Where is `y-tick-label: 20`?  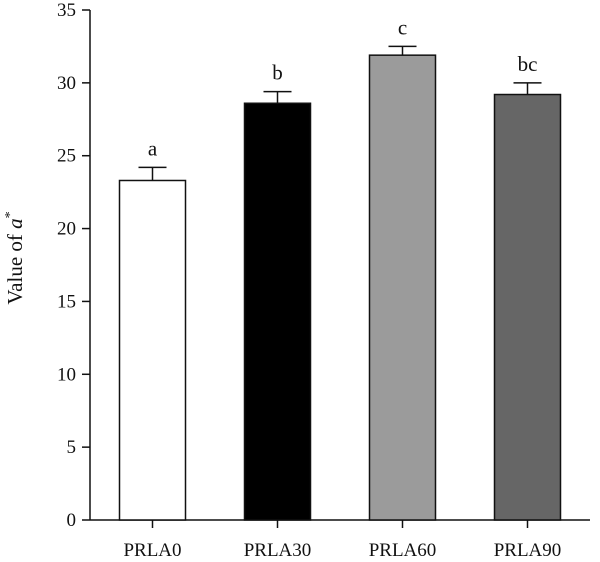
y-tick-label: 20 is located at coordinates (66, 229).